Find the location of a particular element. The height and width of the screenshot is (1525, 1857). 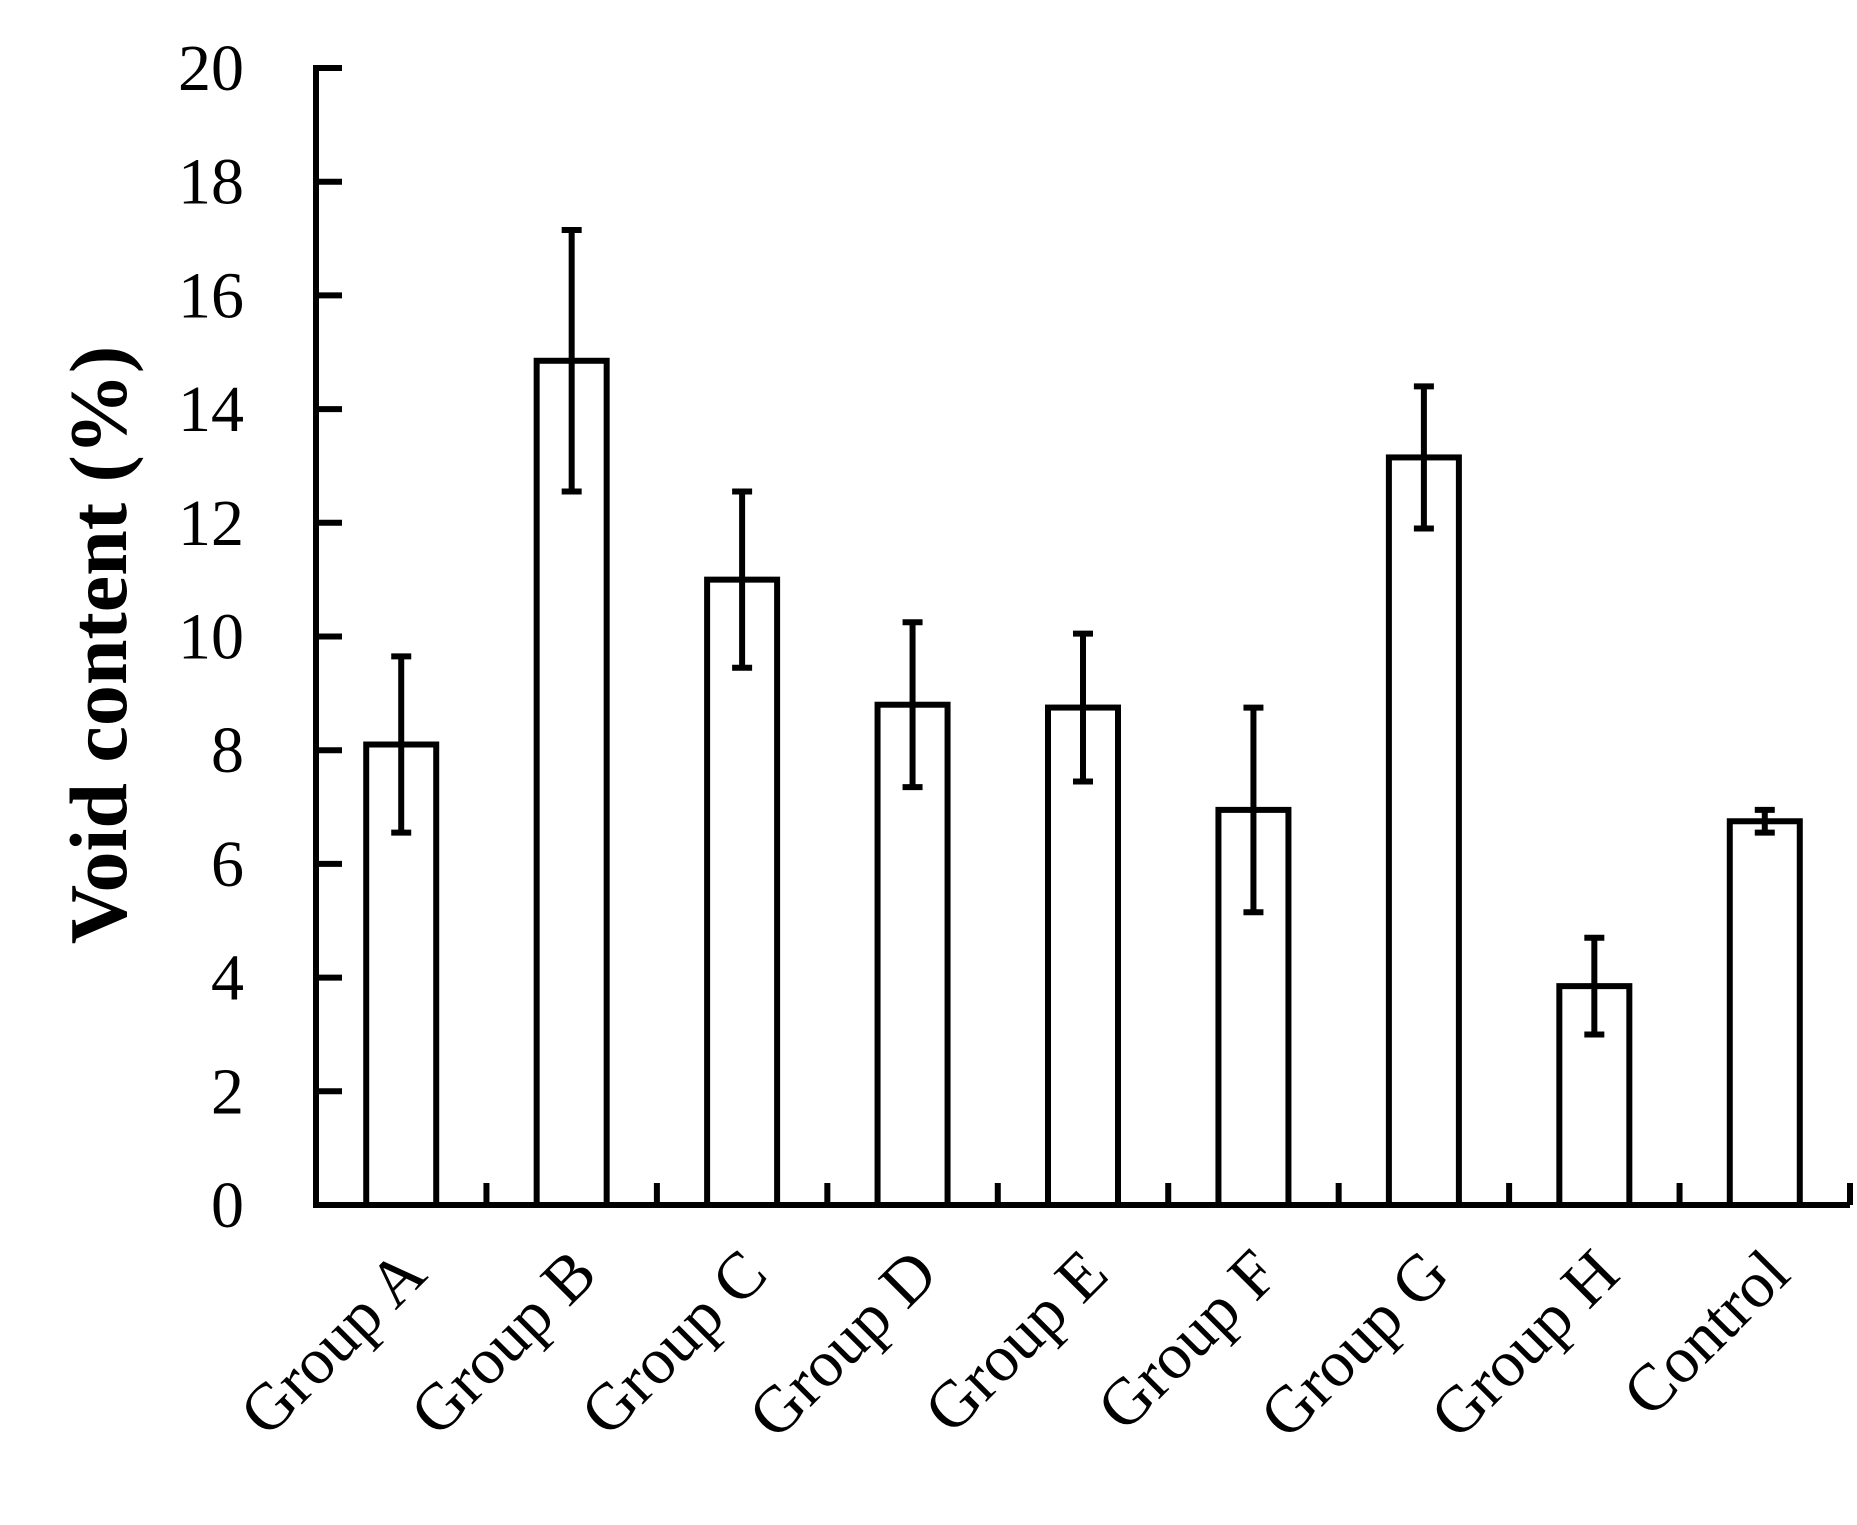

bar-control is located at coordinates (1764, 1013).